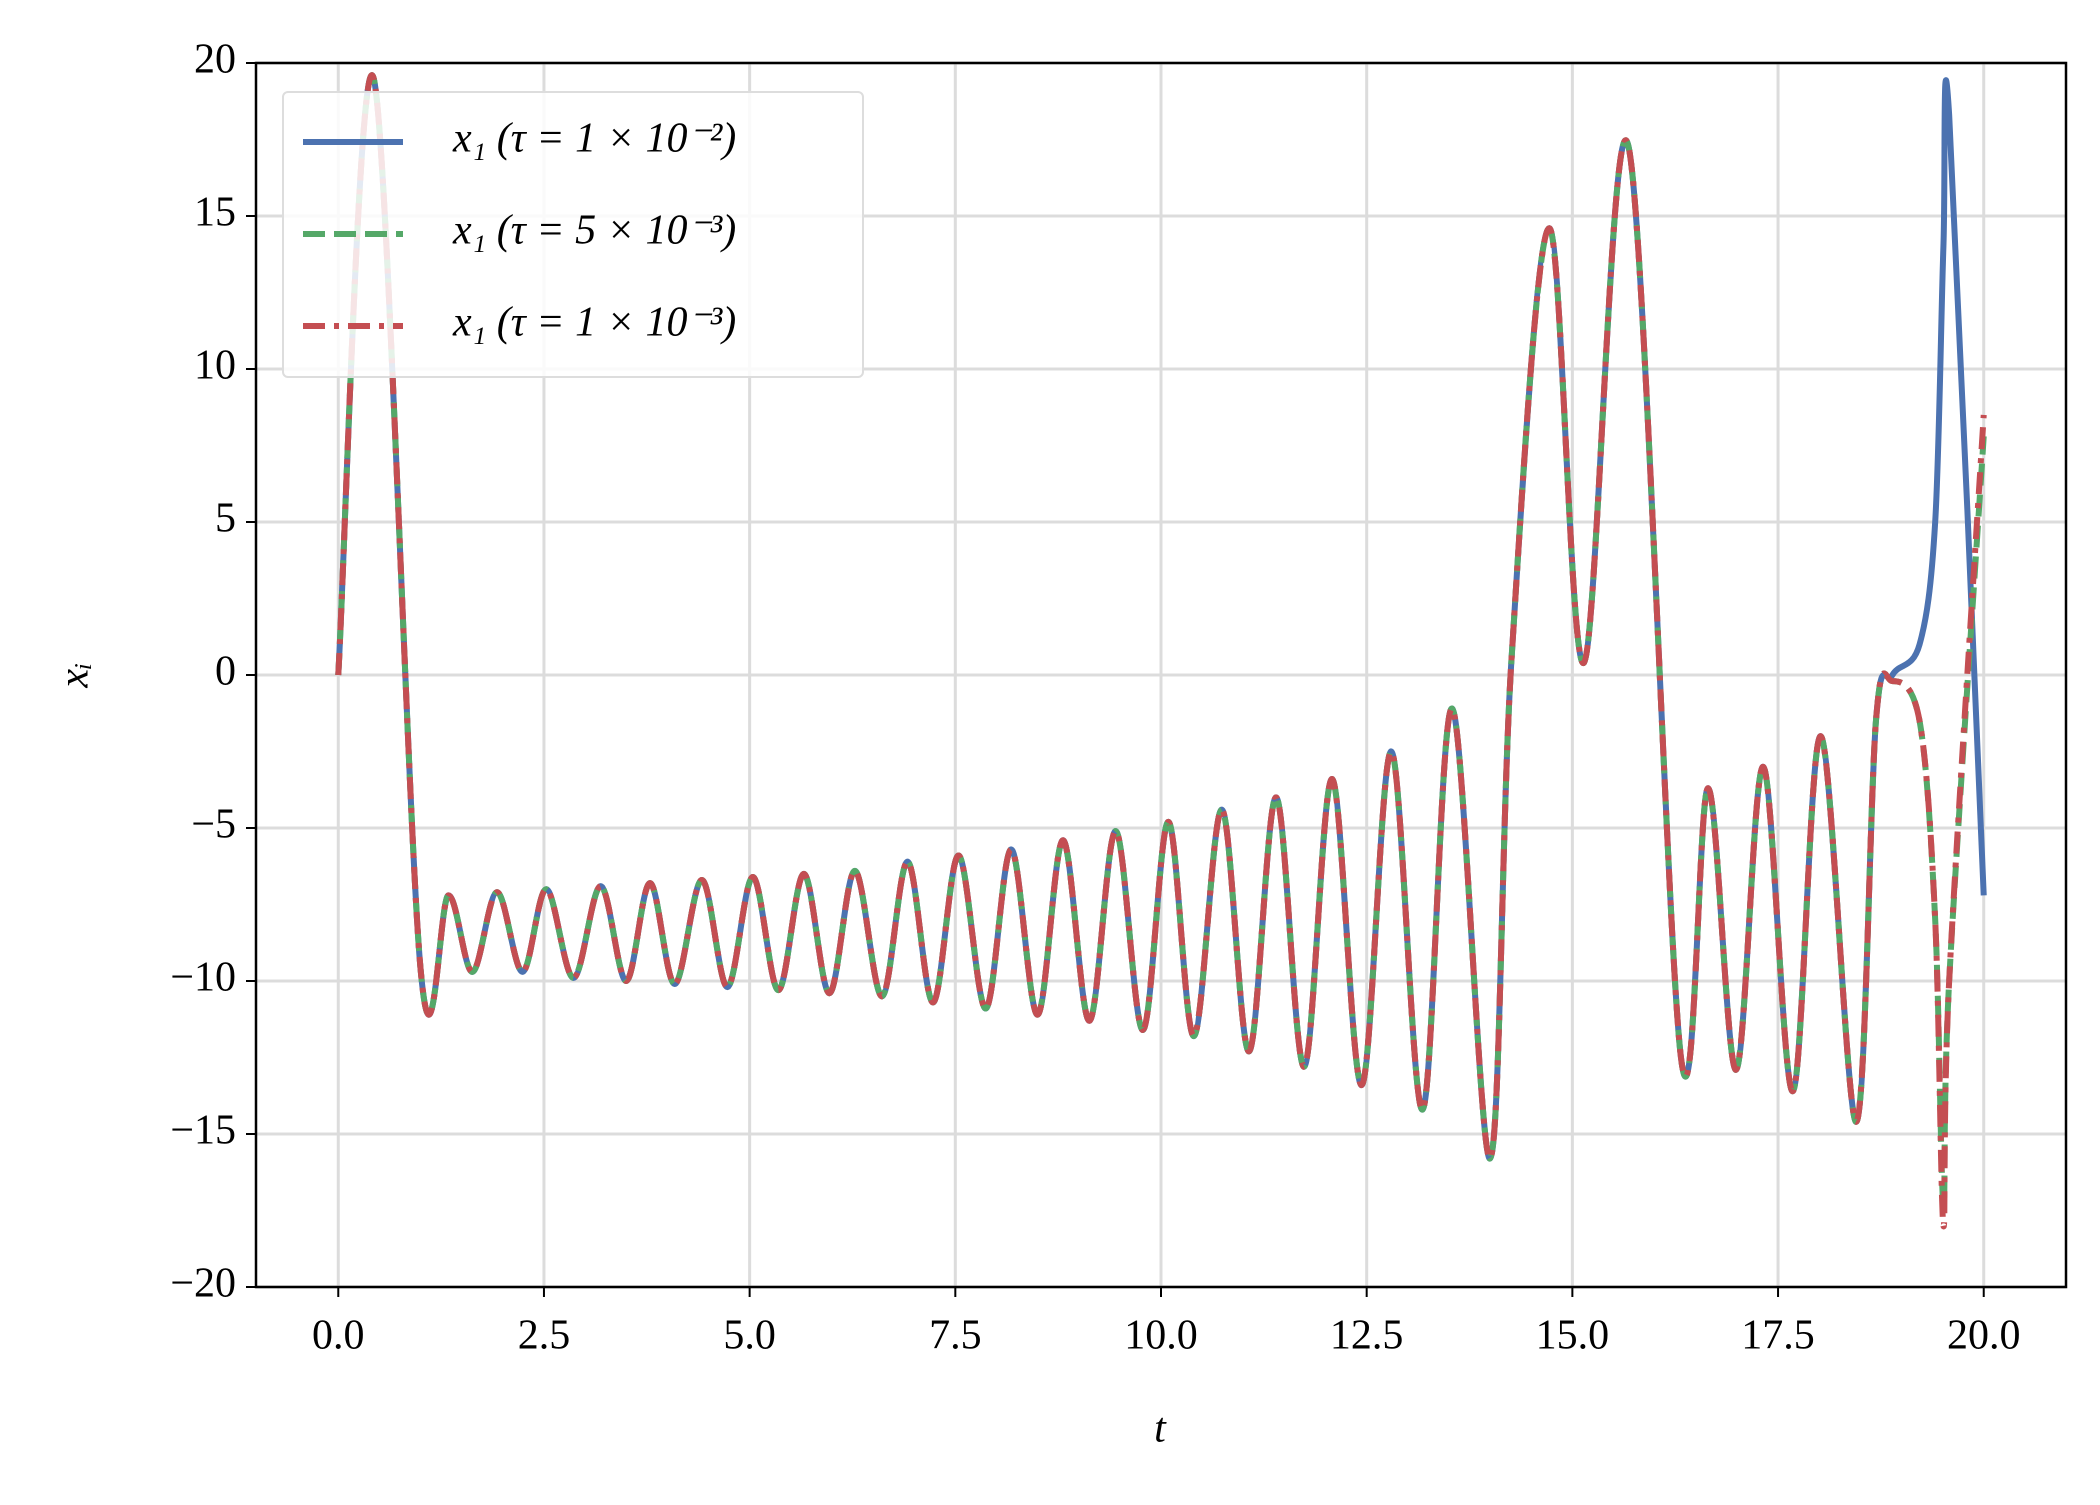 This screenshot has height=1505, width=2100. What do you see at coordinates (1161, 1336) in the screenshot?
I see `x-tick-label: 10.0` at bounding box center [1161, 1336].